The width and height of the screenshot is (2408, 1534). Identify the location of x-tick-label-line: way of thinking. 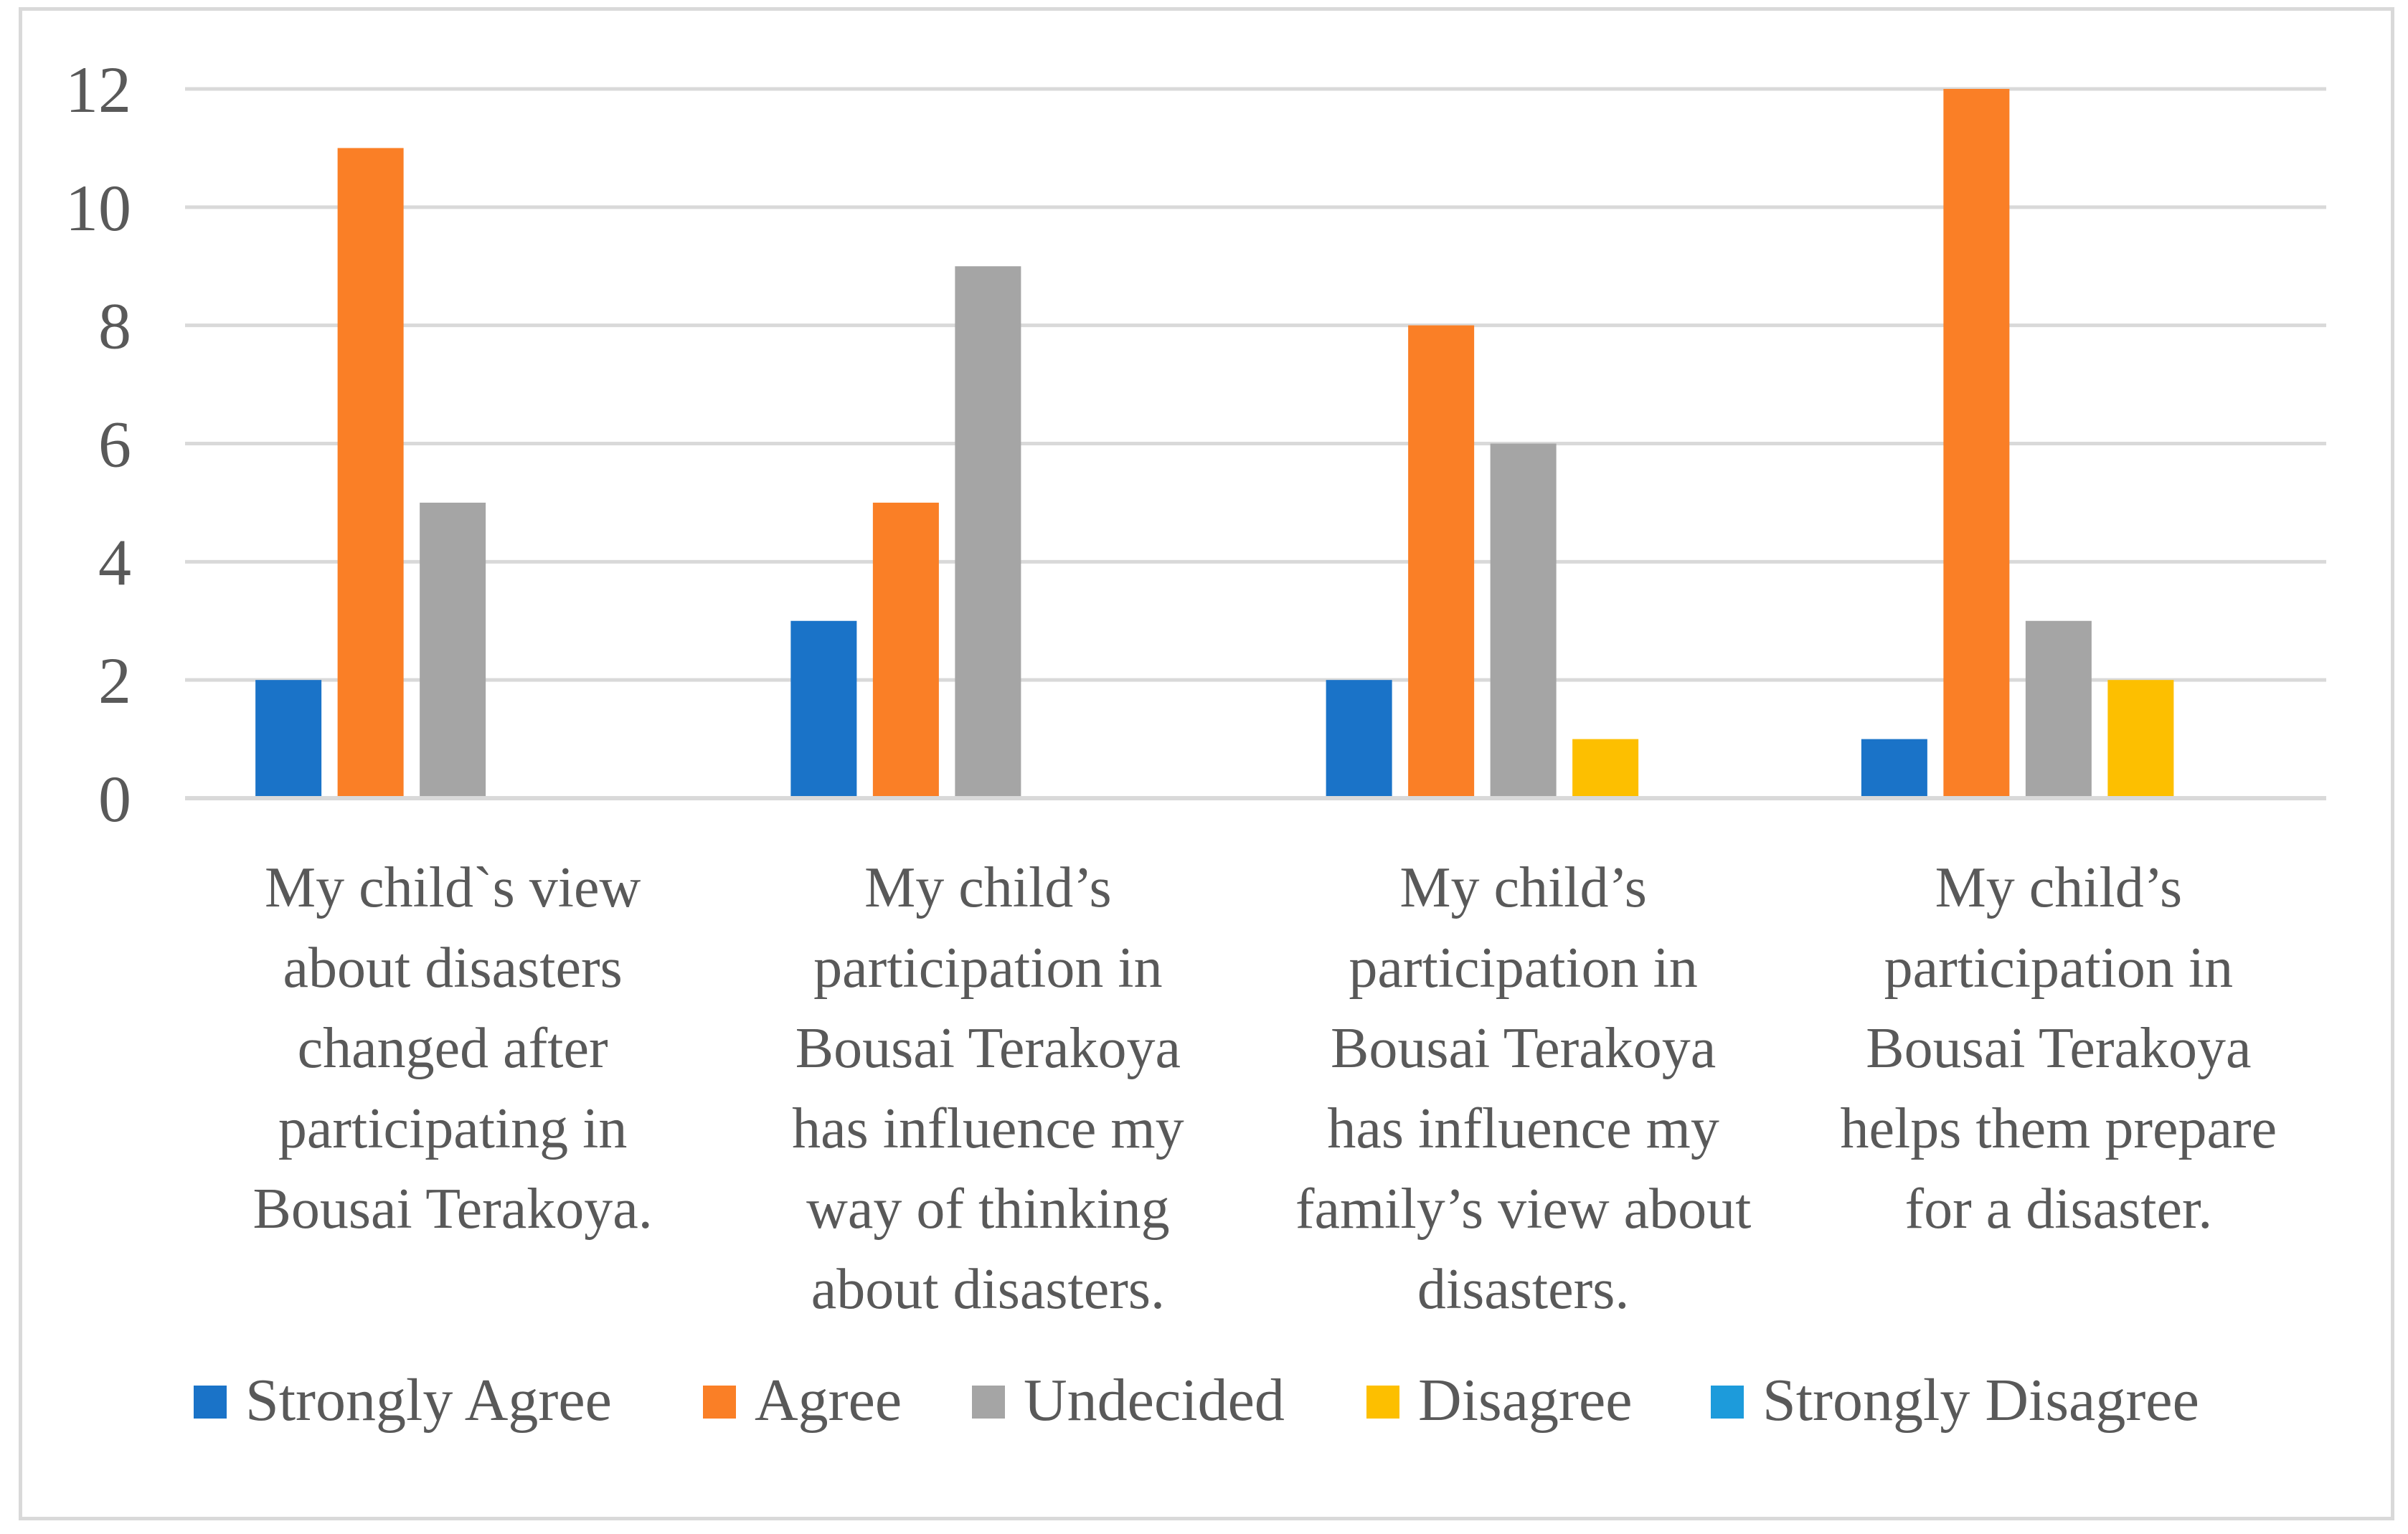
(988, 1209).